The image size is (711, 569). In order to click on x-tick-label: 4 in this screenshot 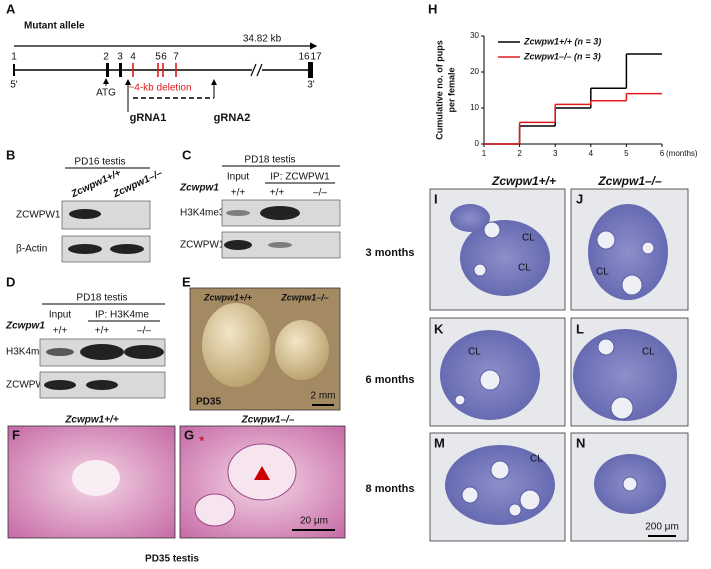, I will do `click(591, 153)`.